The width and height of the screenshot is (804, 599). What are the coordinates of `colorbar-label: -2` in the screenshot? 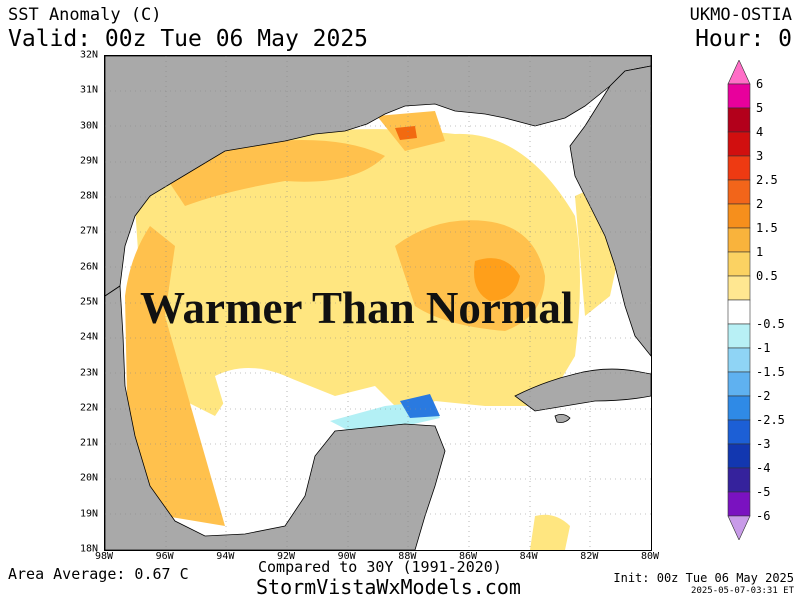 It's located at (763, 396).